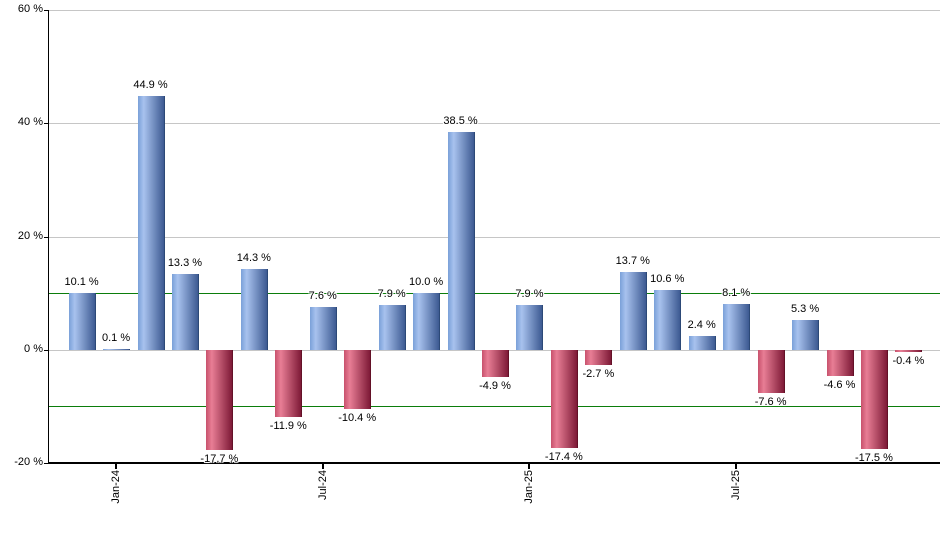  What do you see at coordinates (357, 417) in the screenshot?
I see `bar-value-label: -10.4 %` at bounding box center [357, 417].